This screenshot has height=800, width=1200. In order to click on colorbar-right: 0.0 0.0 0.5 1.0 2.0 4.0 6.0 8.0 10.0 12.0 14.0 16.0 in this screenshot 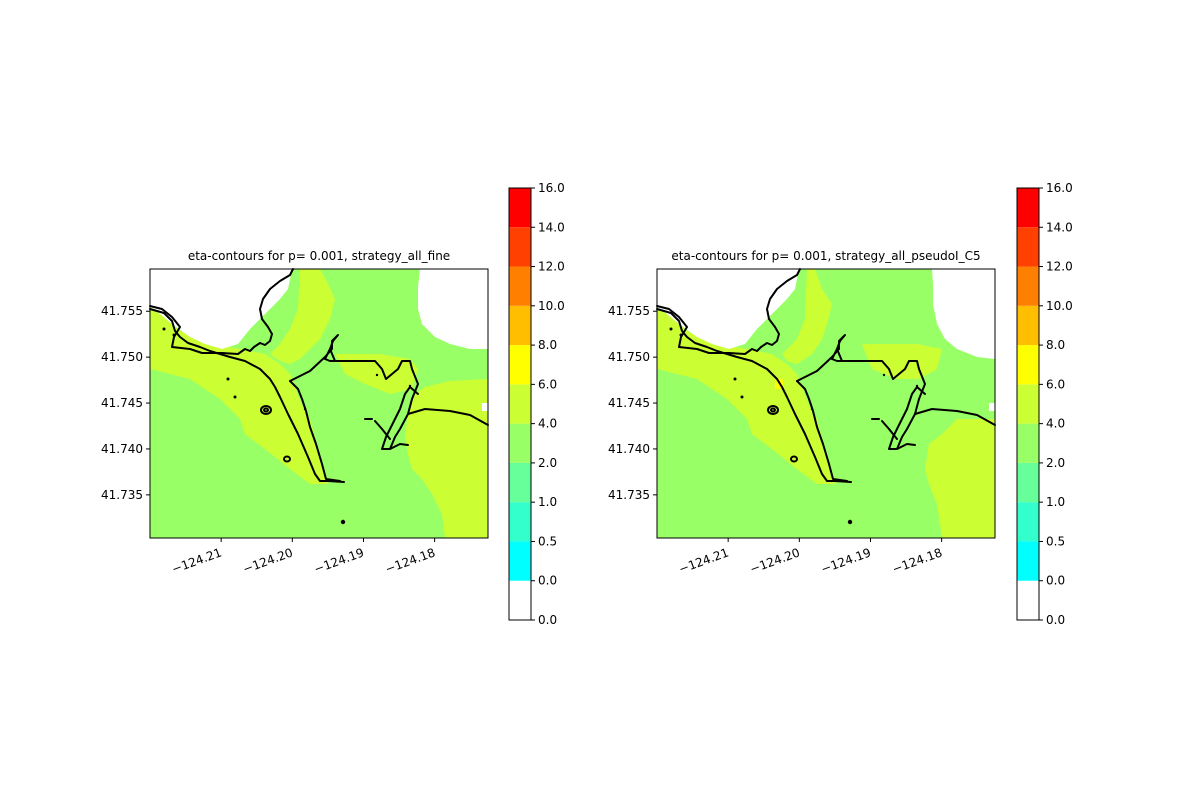, I will do `click(1044, 404)`.